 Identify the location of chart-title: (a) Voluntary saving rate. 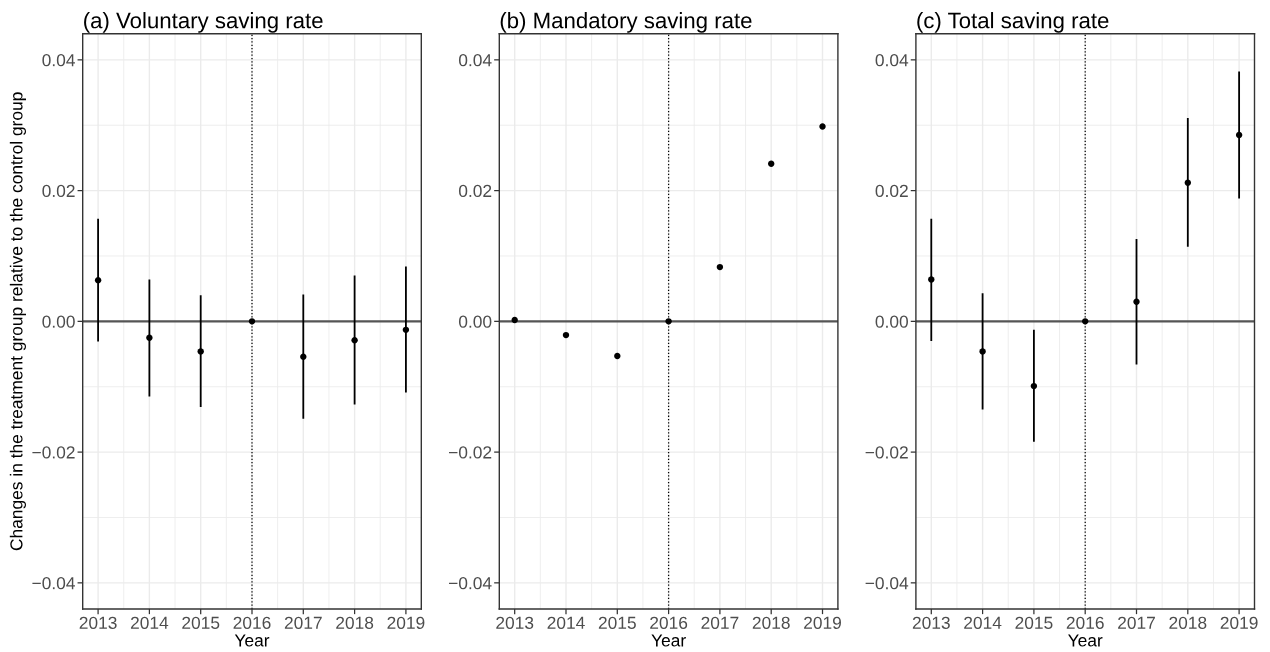
(203, 22).